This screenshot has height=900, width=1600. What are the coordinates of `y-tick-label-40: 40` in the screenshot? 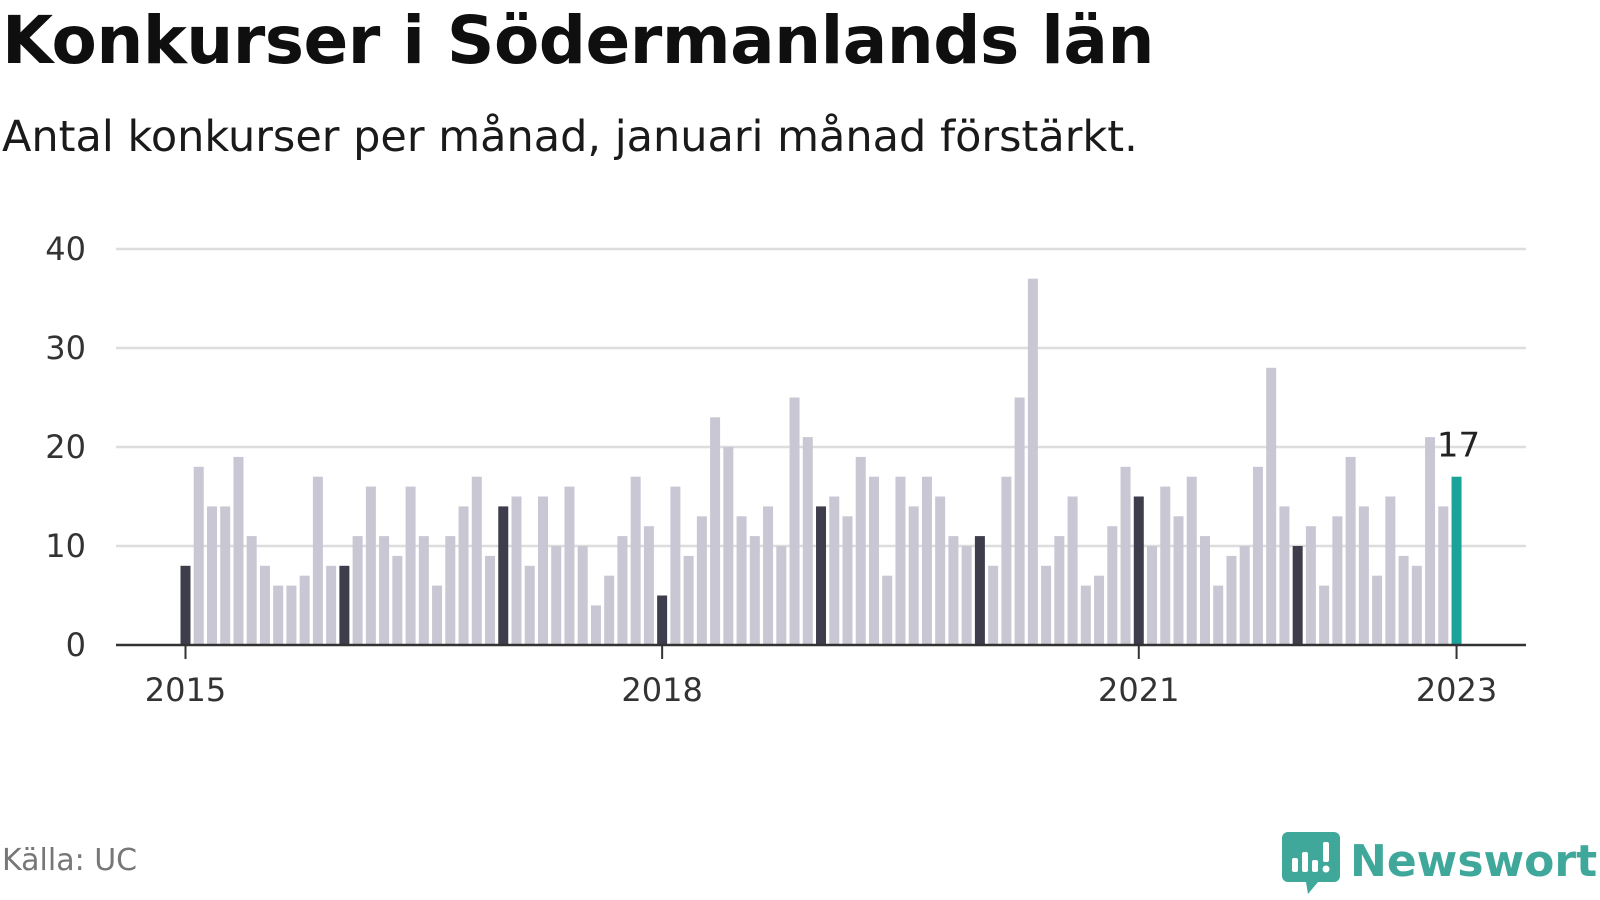 It's located at (65, 249).